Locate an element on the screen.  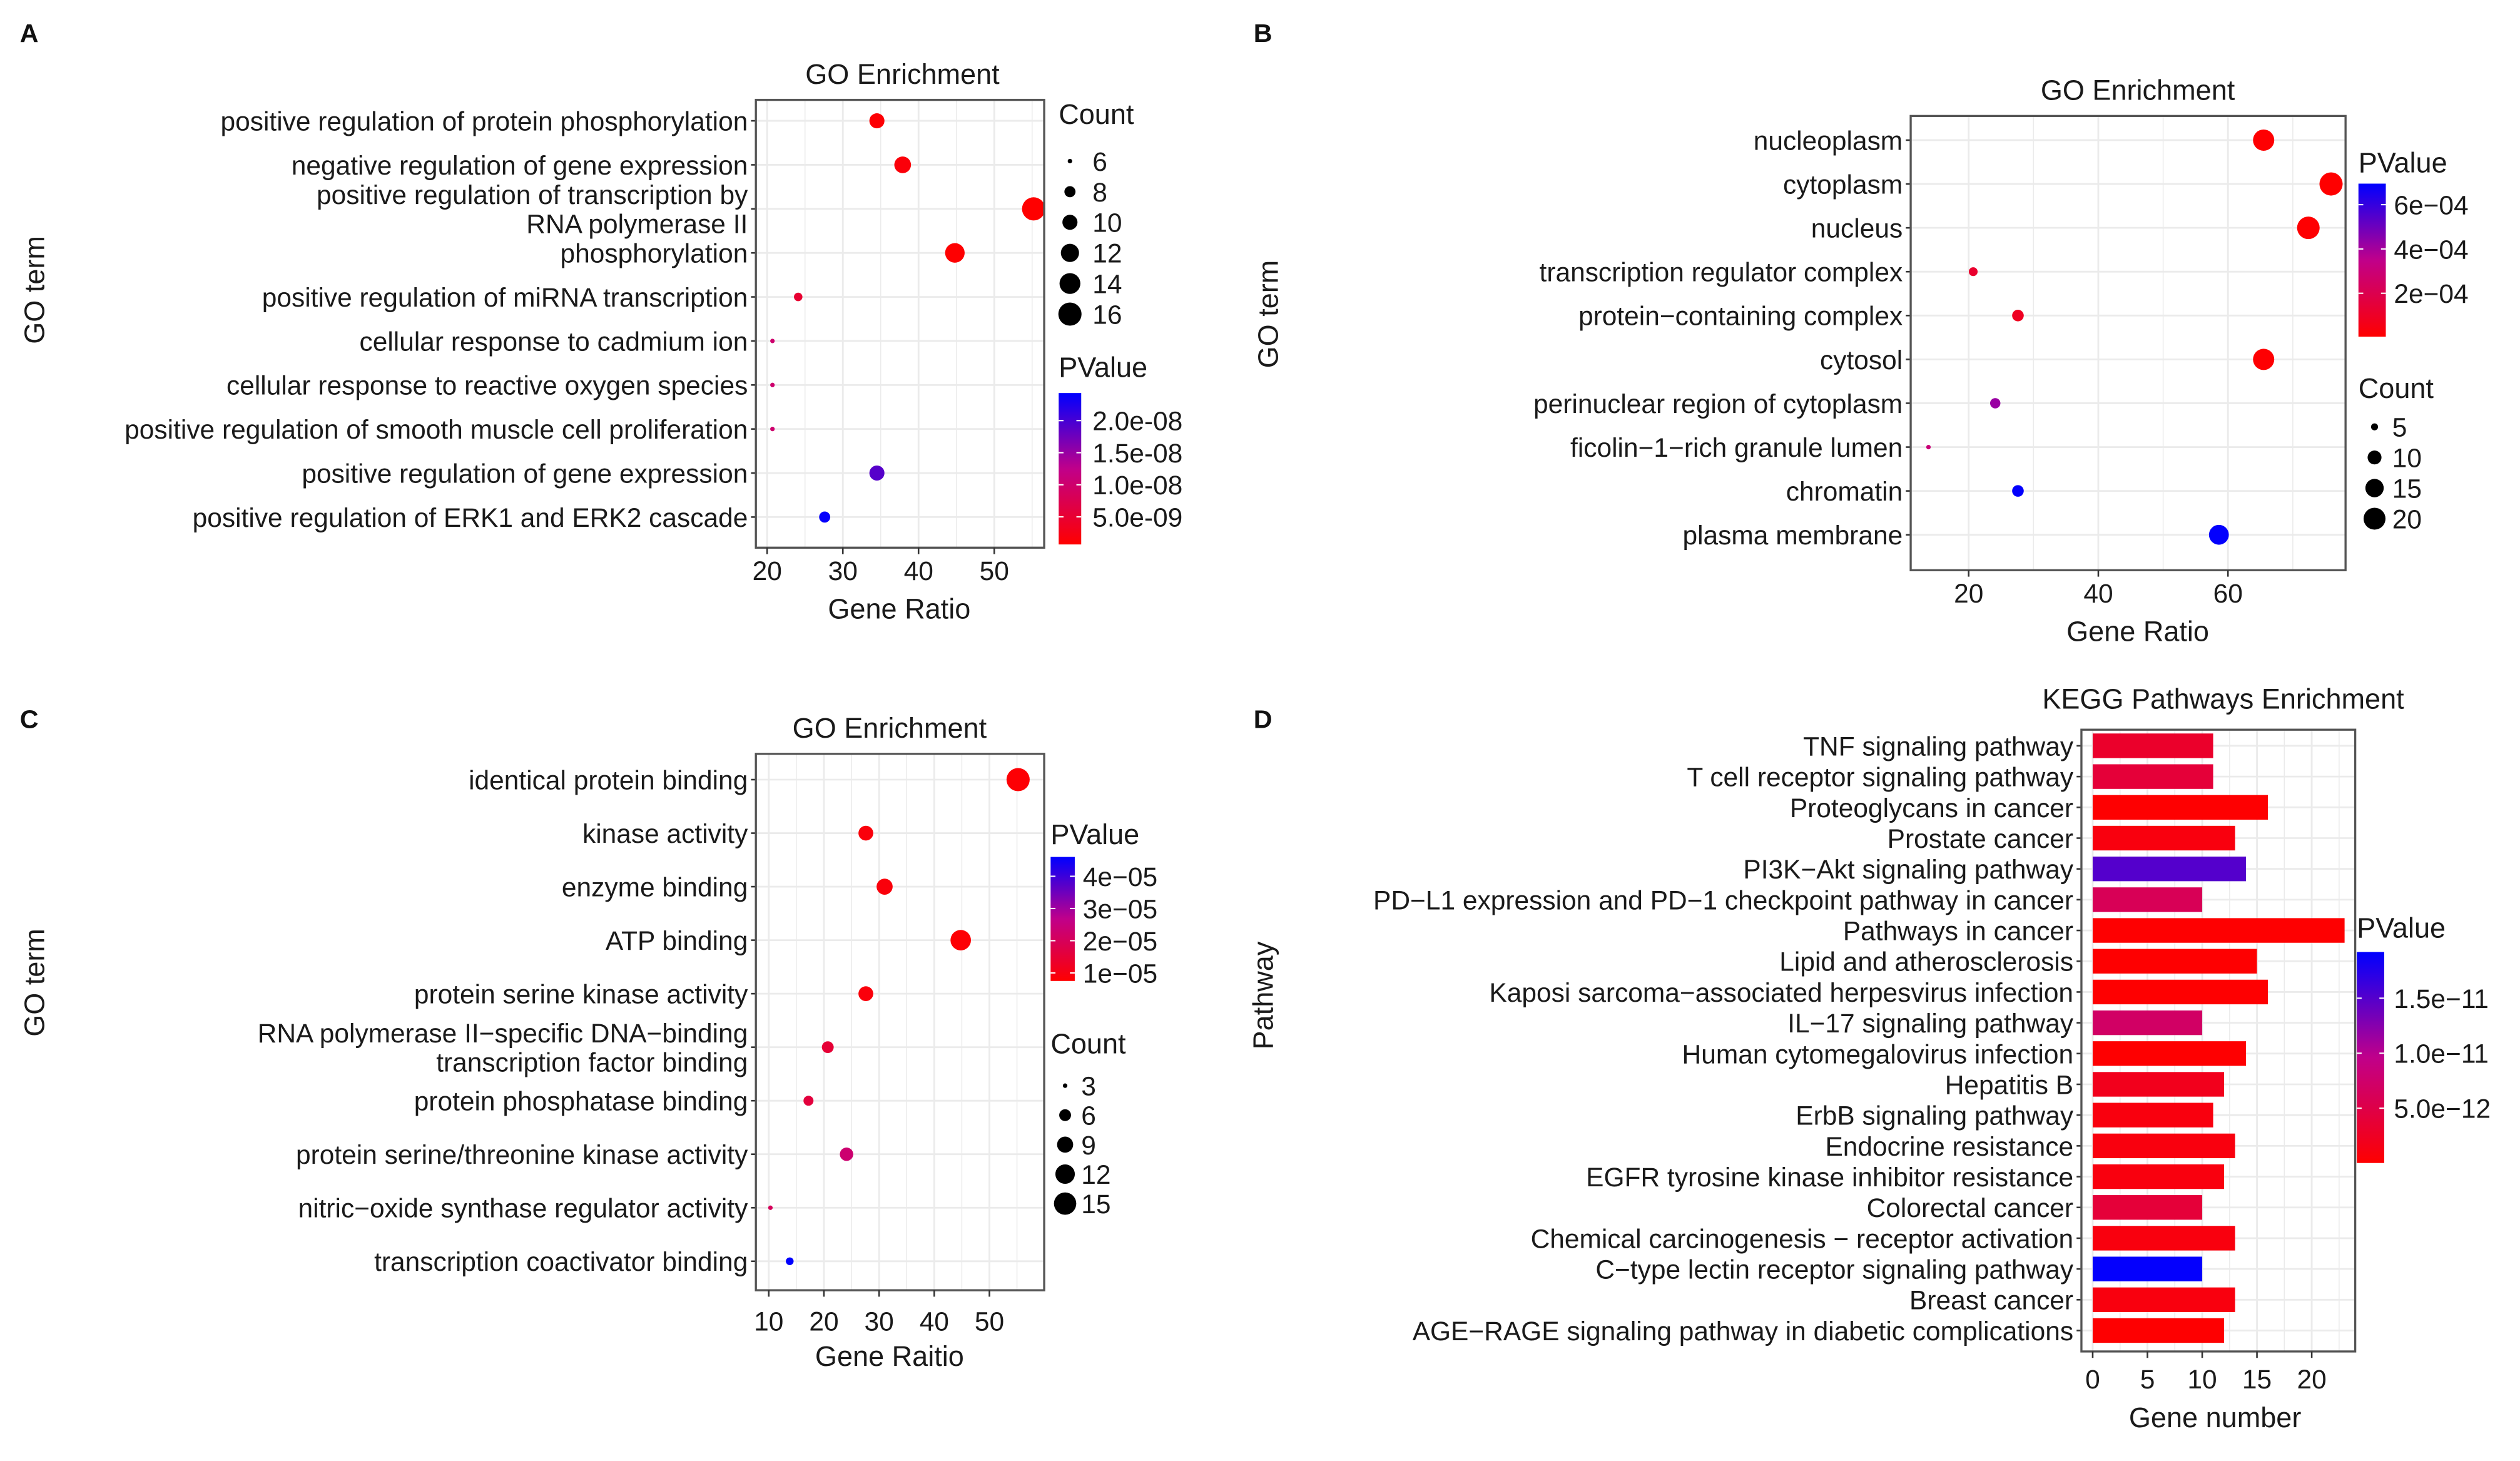
size-legend-label: 8 is located at coordinates (1100, 192).